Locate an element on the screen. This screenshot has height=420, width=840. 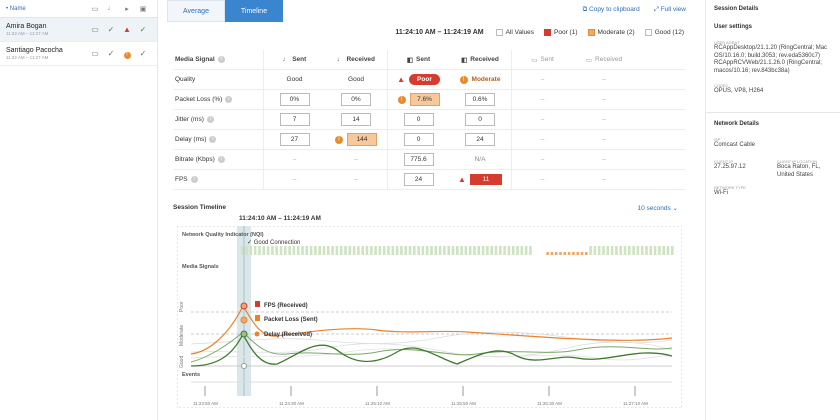
name-column-header: • Name is located at coordinates (16, 8).